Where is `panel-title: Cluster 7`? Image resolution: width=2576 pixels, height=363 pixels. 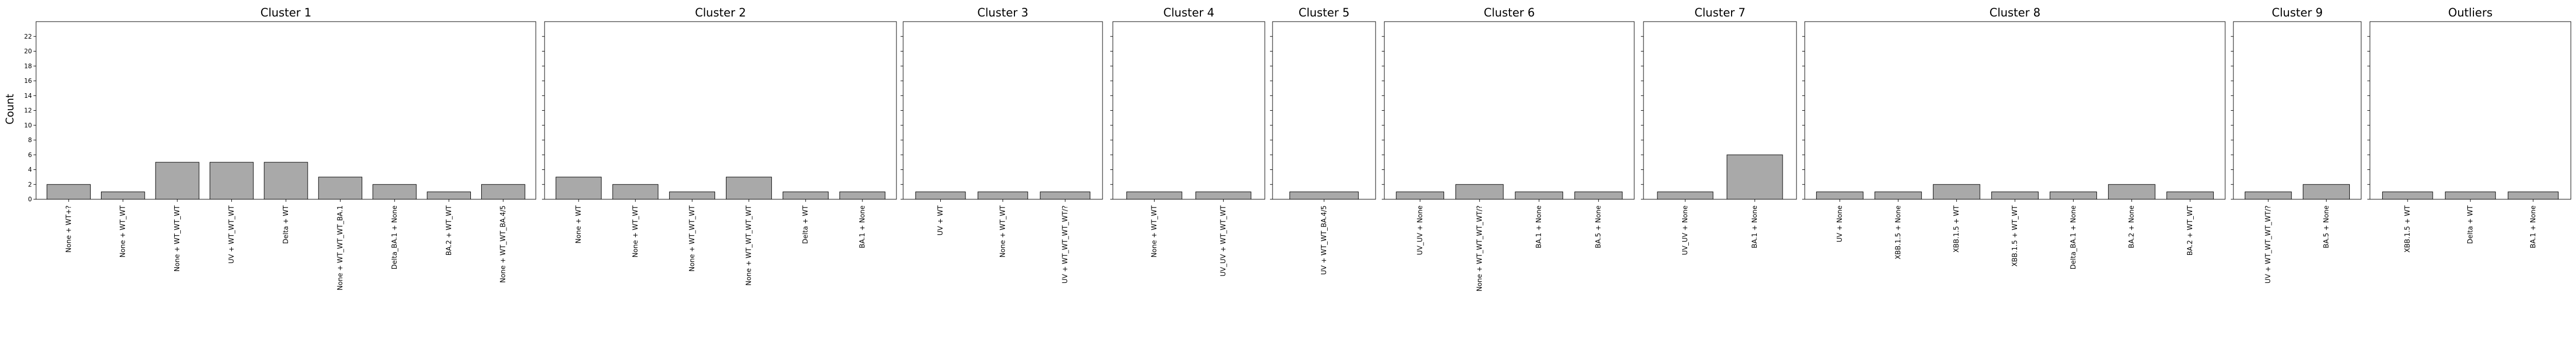 panel-title: Cluster 7 is located at coordinates (1719, 13).